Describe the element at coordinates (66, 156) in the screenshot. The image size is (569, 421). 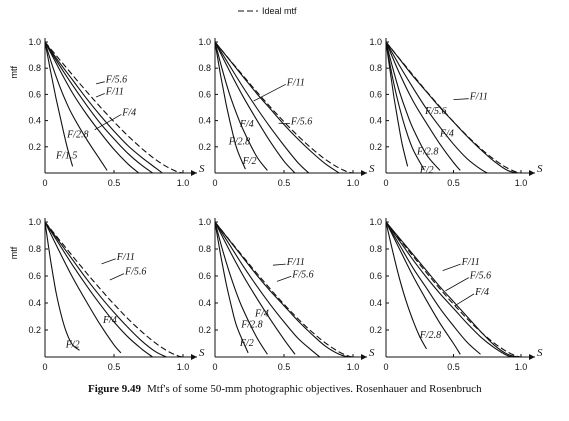
I see `f-number-label: F/1.5` at that location.